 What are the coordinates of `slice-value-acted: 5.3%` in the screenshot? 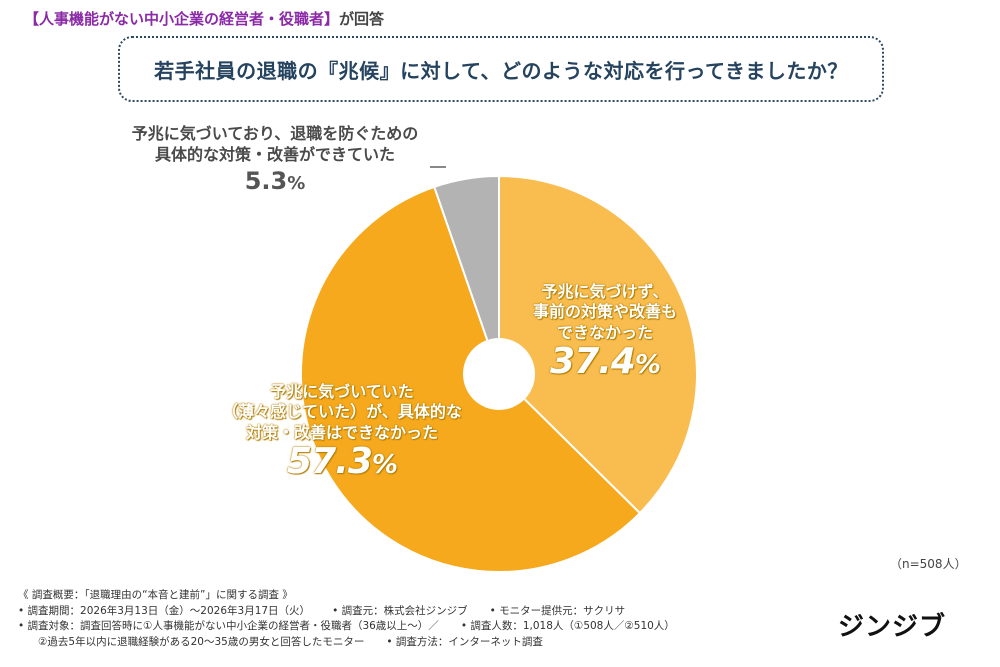 It's located at (275, 180).